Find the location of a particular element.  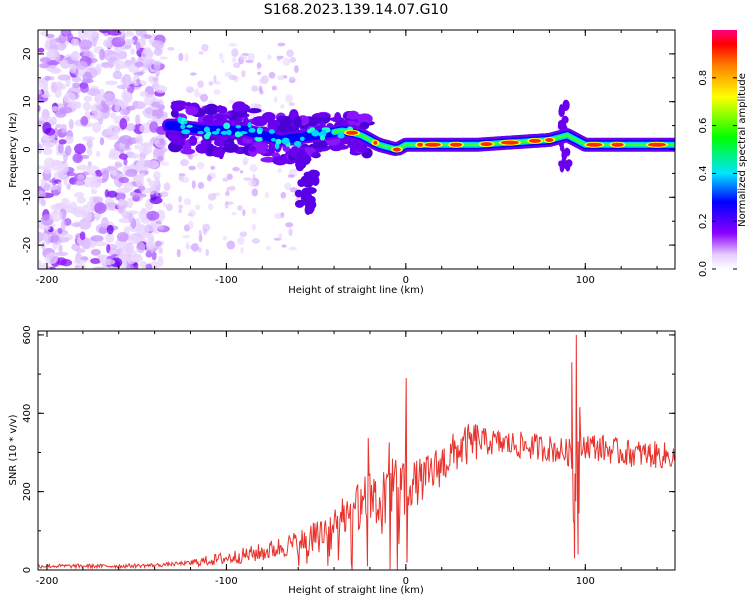

colorbar-tick-label: 0.4 is located at coordinates (703, 173).